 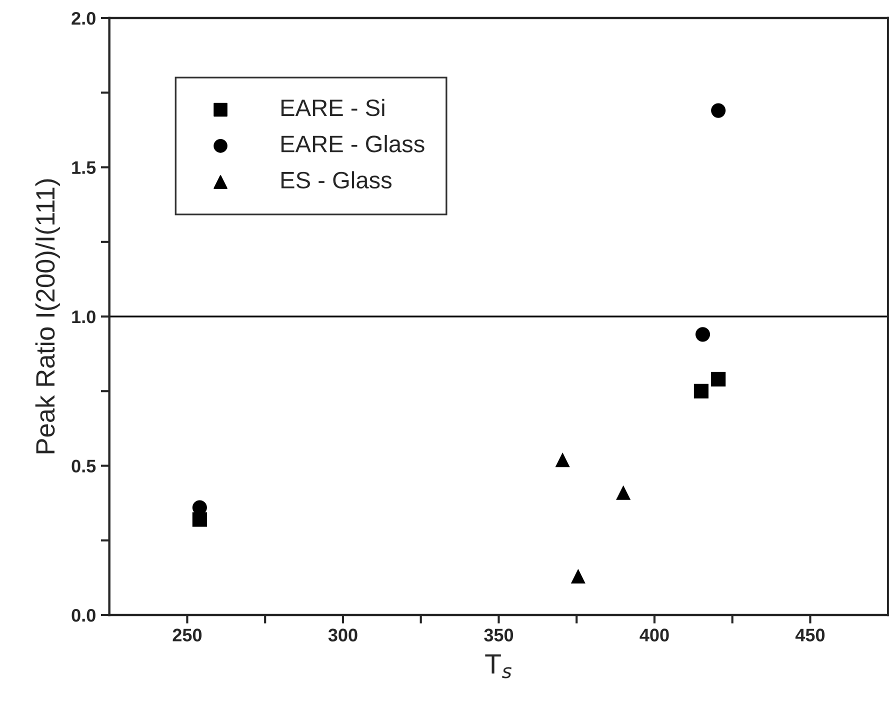 I want to click on y-tick-label: 0.5, so click(x=84, y=466).